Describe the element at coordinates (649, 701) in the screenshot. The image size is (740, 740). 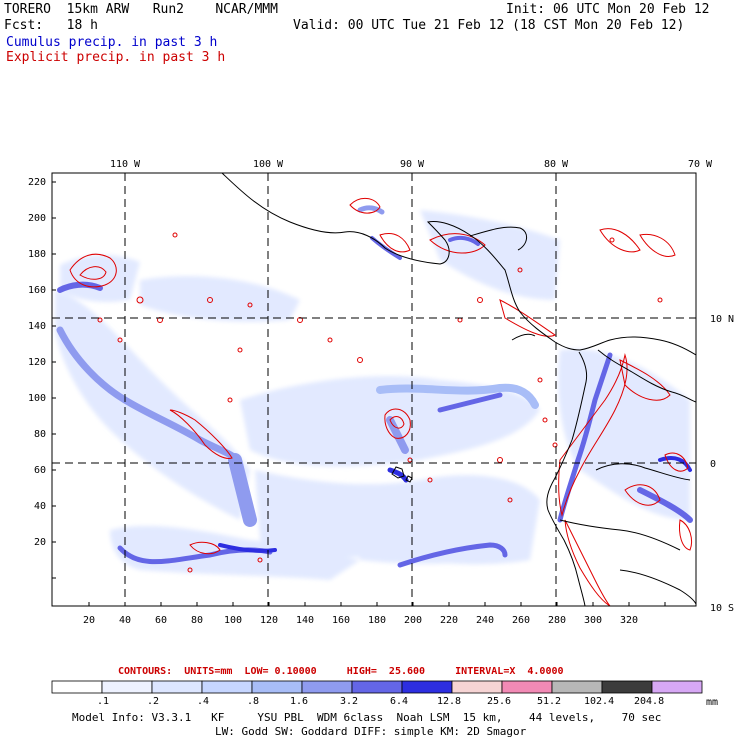
I see `colorbar-label: 204.8` at that location.